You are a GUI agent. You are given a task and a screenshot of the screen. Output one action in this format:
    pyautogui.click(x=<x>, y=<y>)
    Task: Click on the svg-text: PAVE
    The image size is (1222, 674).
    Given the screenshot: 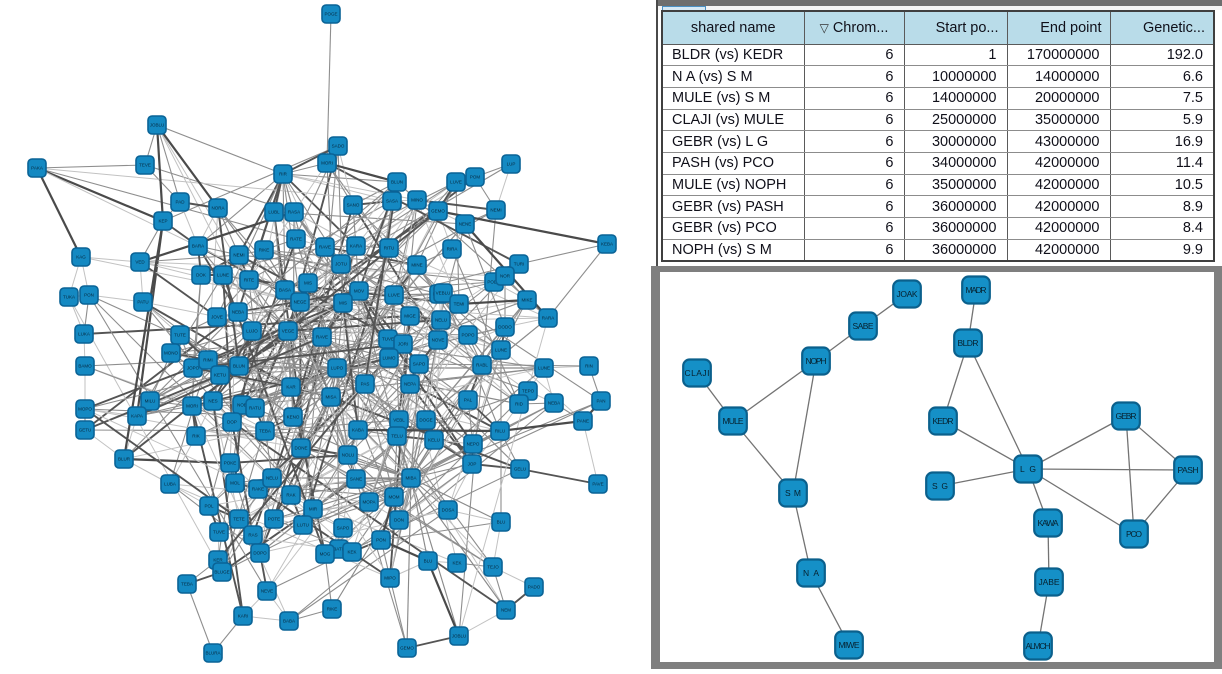 What is the action you would take?
    pyautogui.click(x=597, y=484)
    